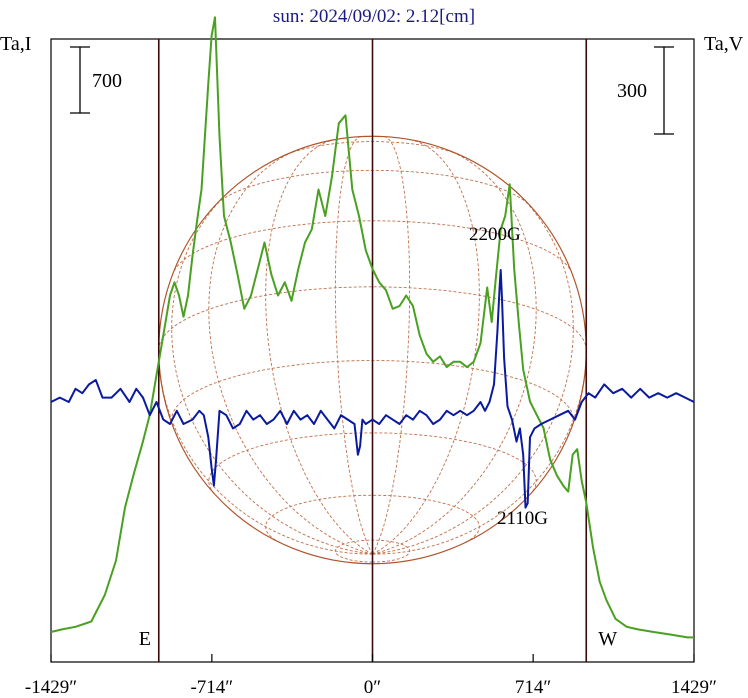 The height and width of the screenshot is (698, 748). Describe the element at coordinates (51, 687) in the screenshot. I see `x-tick-label: -1429″` at that location.